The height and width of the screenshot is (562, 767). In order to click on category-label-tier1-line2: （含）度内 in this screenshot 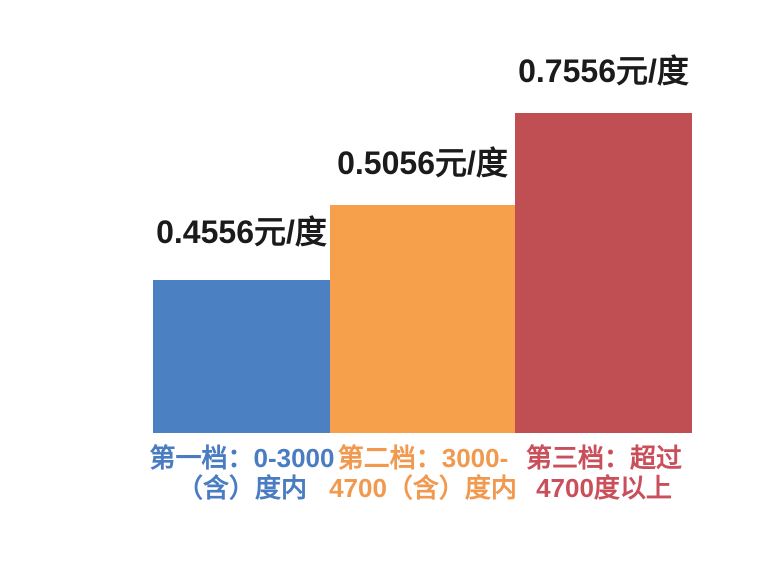, I will do `click(241, 488)`.